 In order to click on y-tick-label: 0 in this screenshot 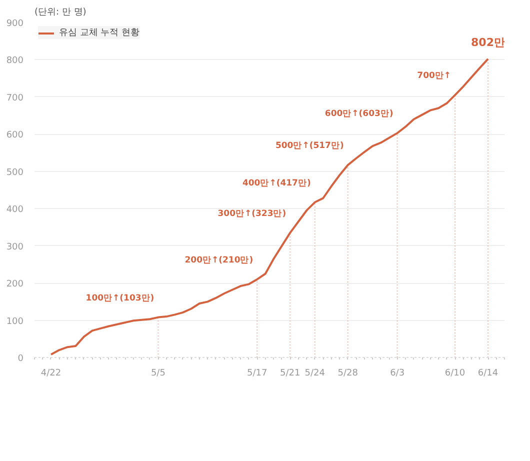, I will do `click(21, 359)`.